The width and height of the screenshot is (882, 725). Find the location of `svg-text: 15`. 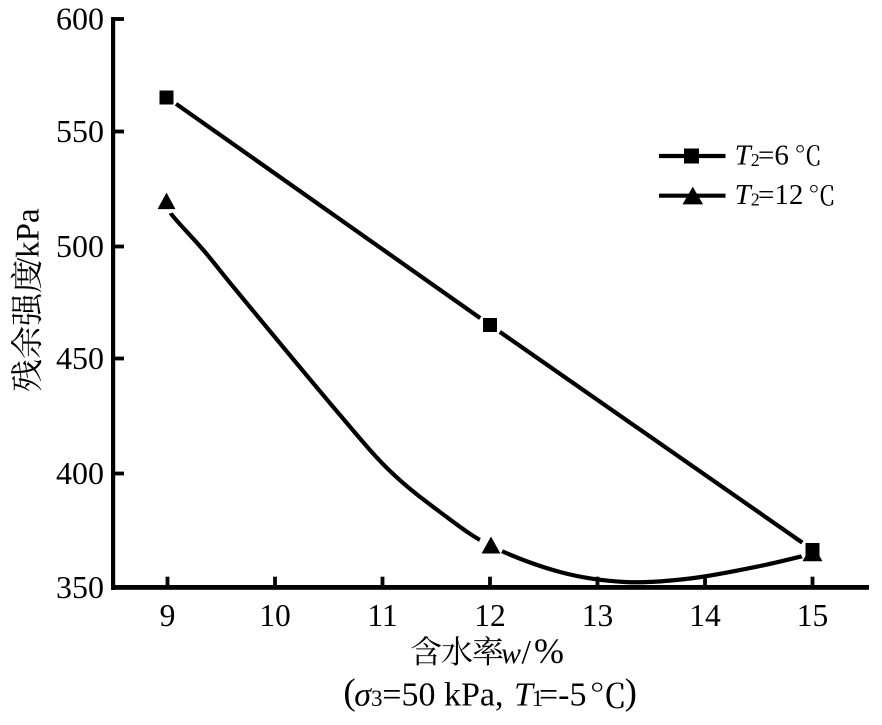

svg-text: 15 is located at coordinates (813, 615).